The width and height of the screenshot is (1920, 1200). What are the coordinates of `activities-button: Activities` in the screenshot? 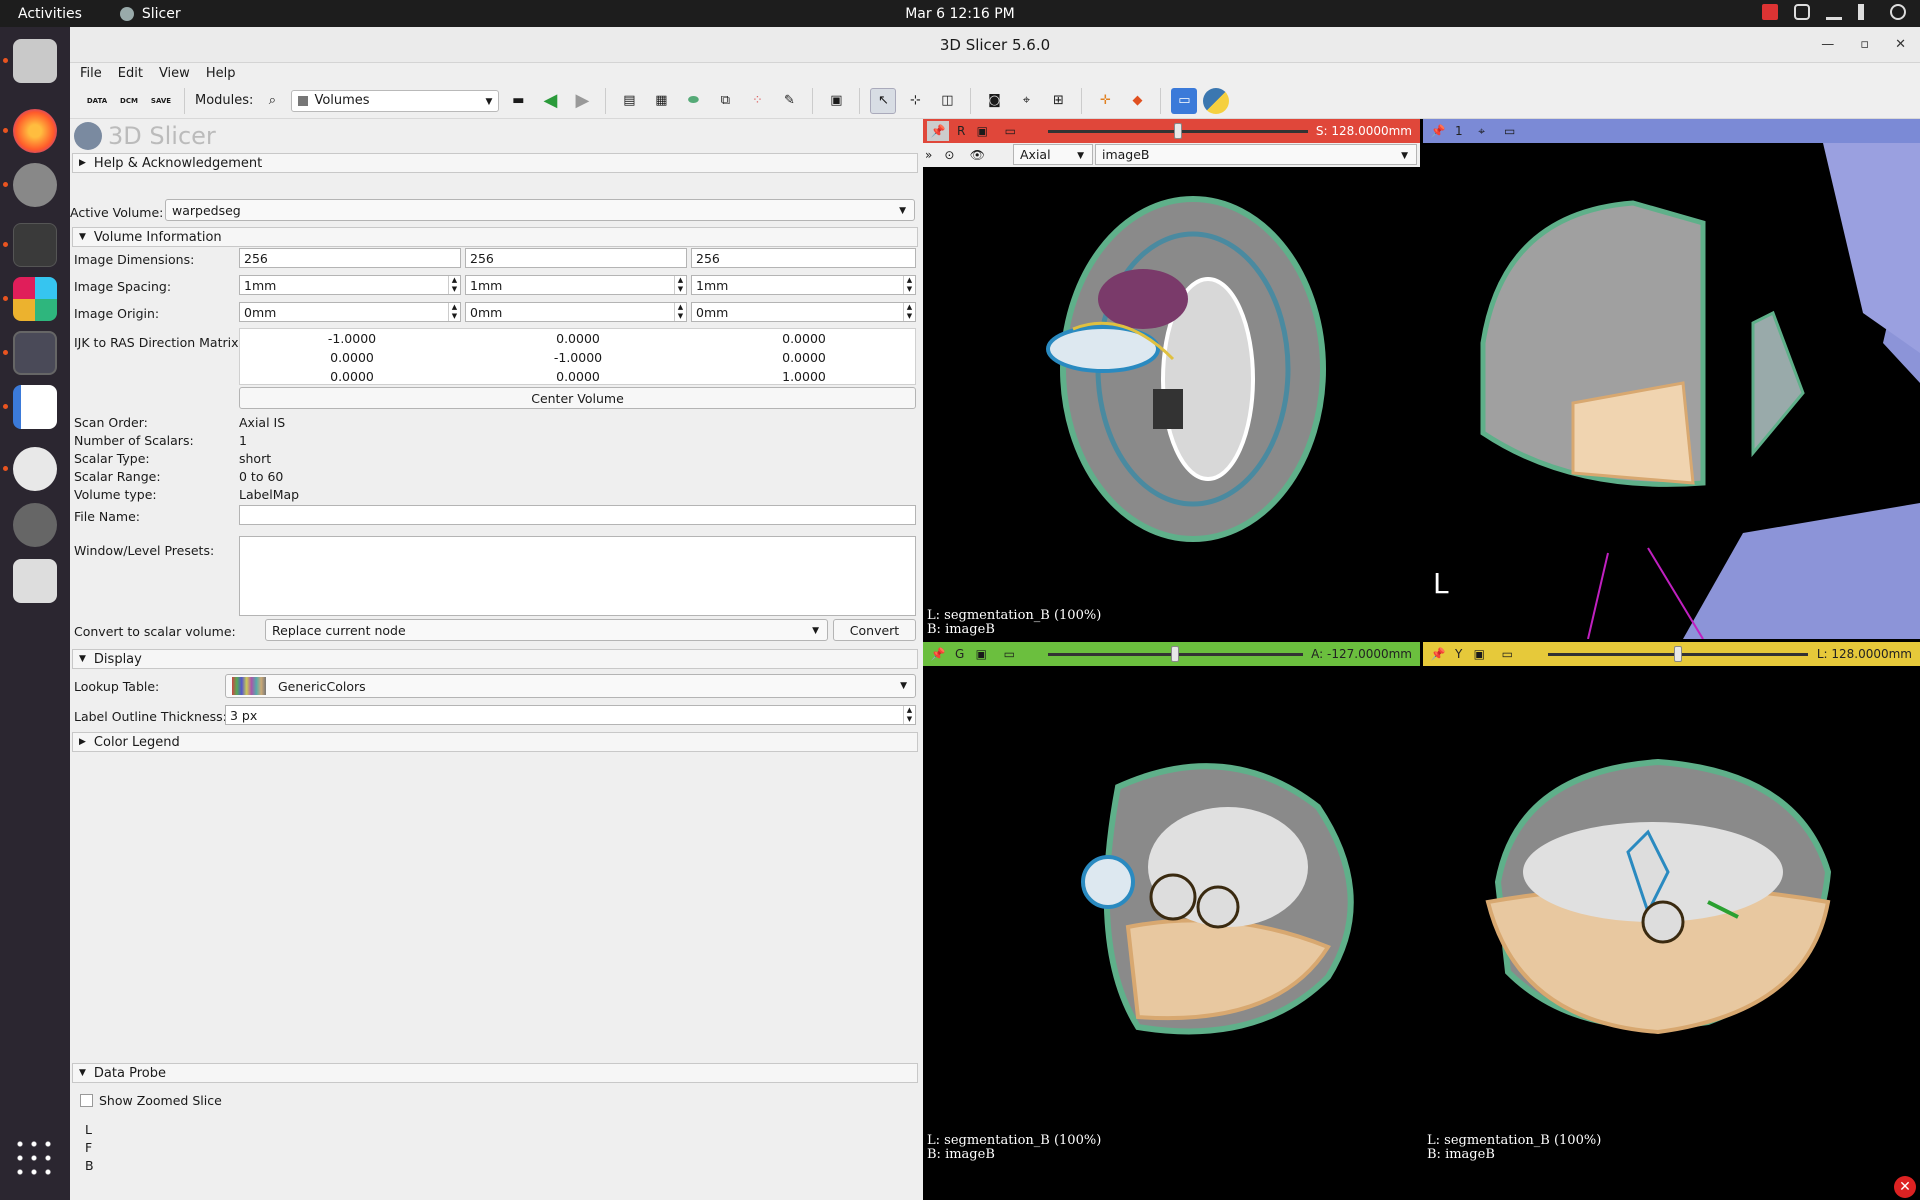 It's located at (50, 13).